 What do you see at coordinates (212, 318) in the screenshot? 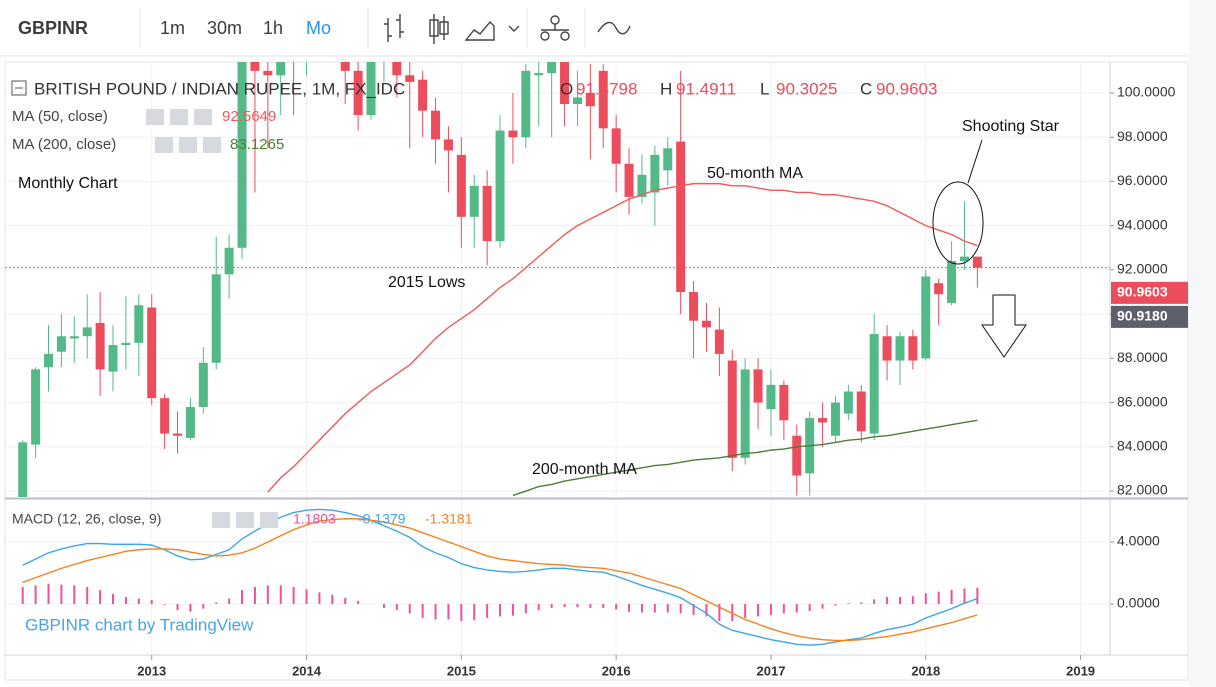
I see `legend-buttons` at bounding box center [212, 318].